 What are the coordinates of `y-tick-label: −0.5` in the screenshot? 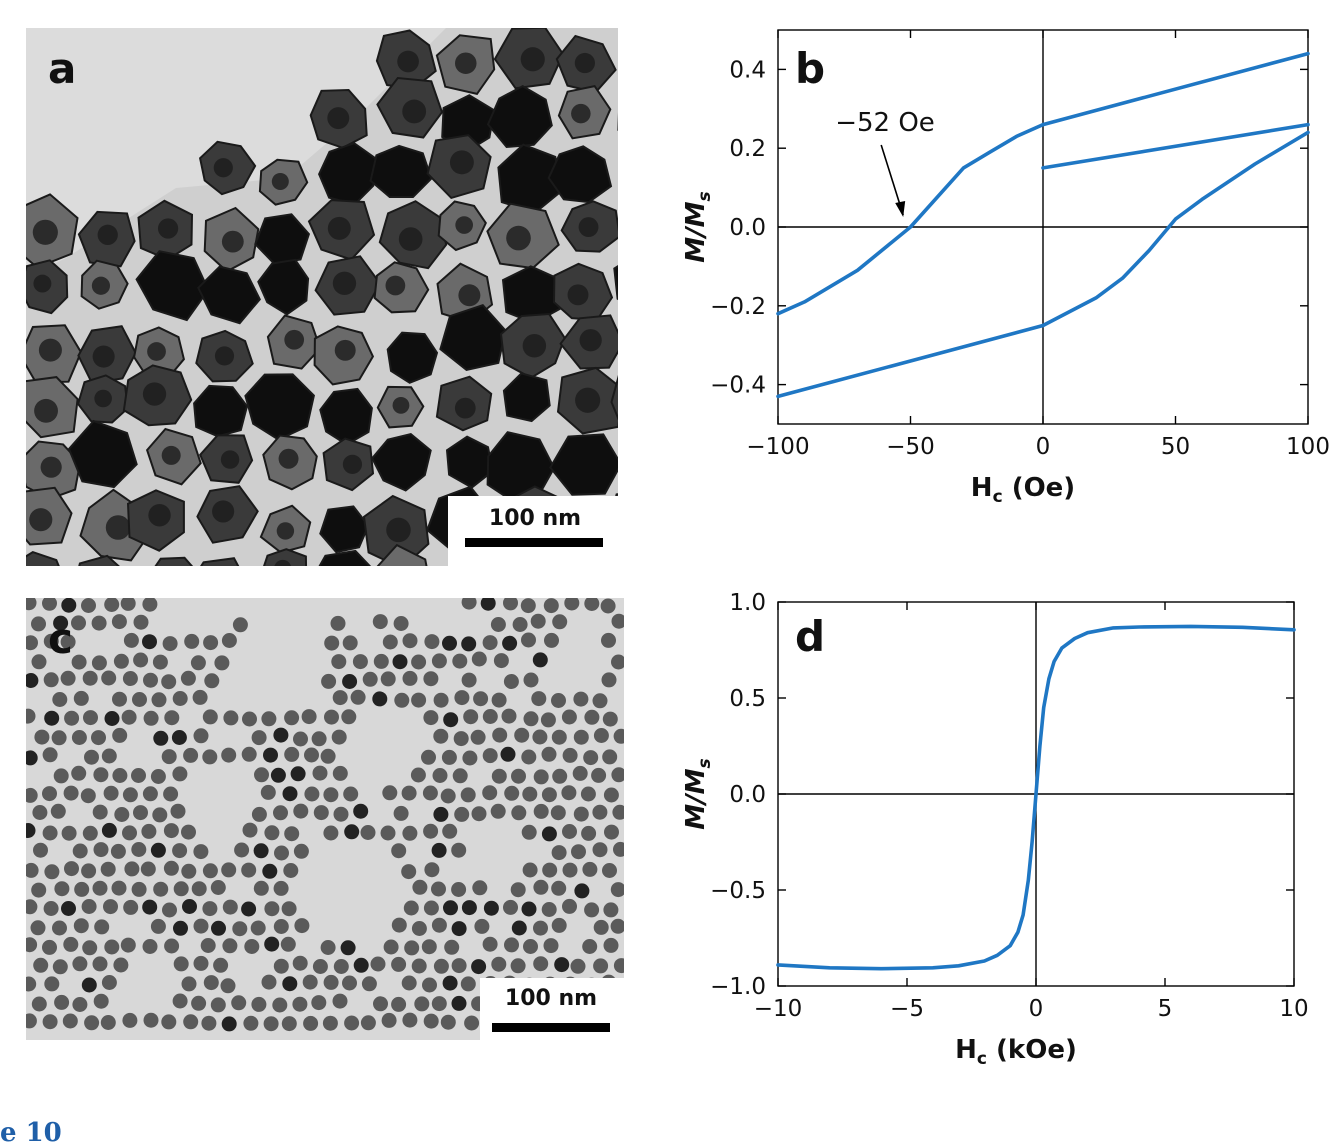 It's located at (738, 891).